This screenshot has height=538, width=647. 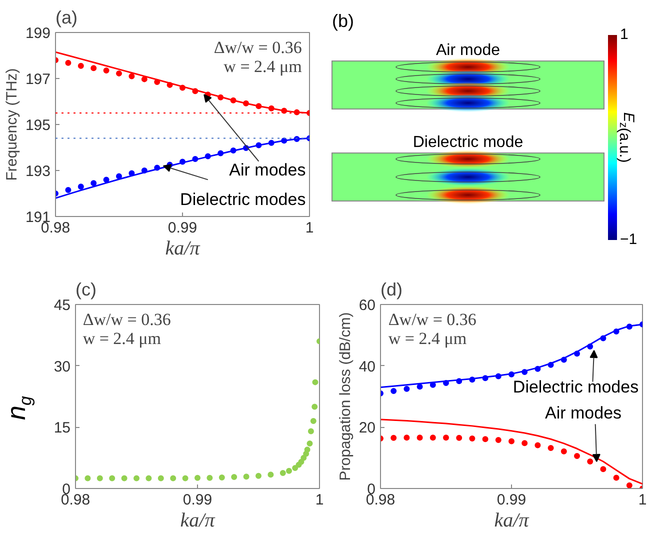 I want to click on text: (b), so click(x=343, y=21).